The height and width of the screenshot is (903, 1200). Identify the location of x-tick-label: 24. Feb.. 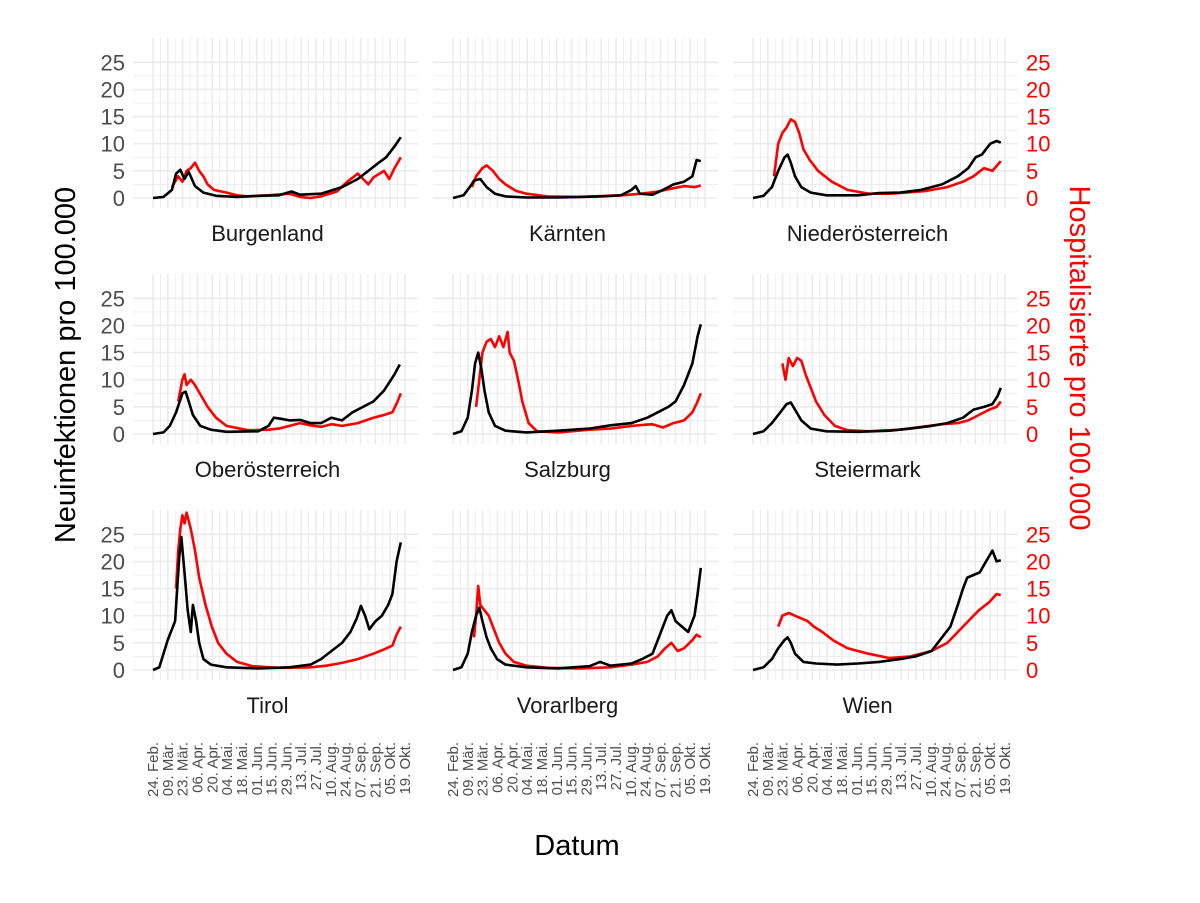
(153, 769).